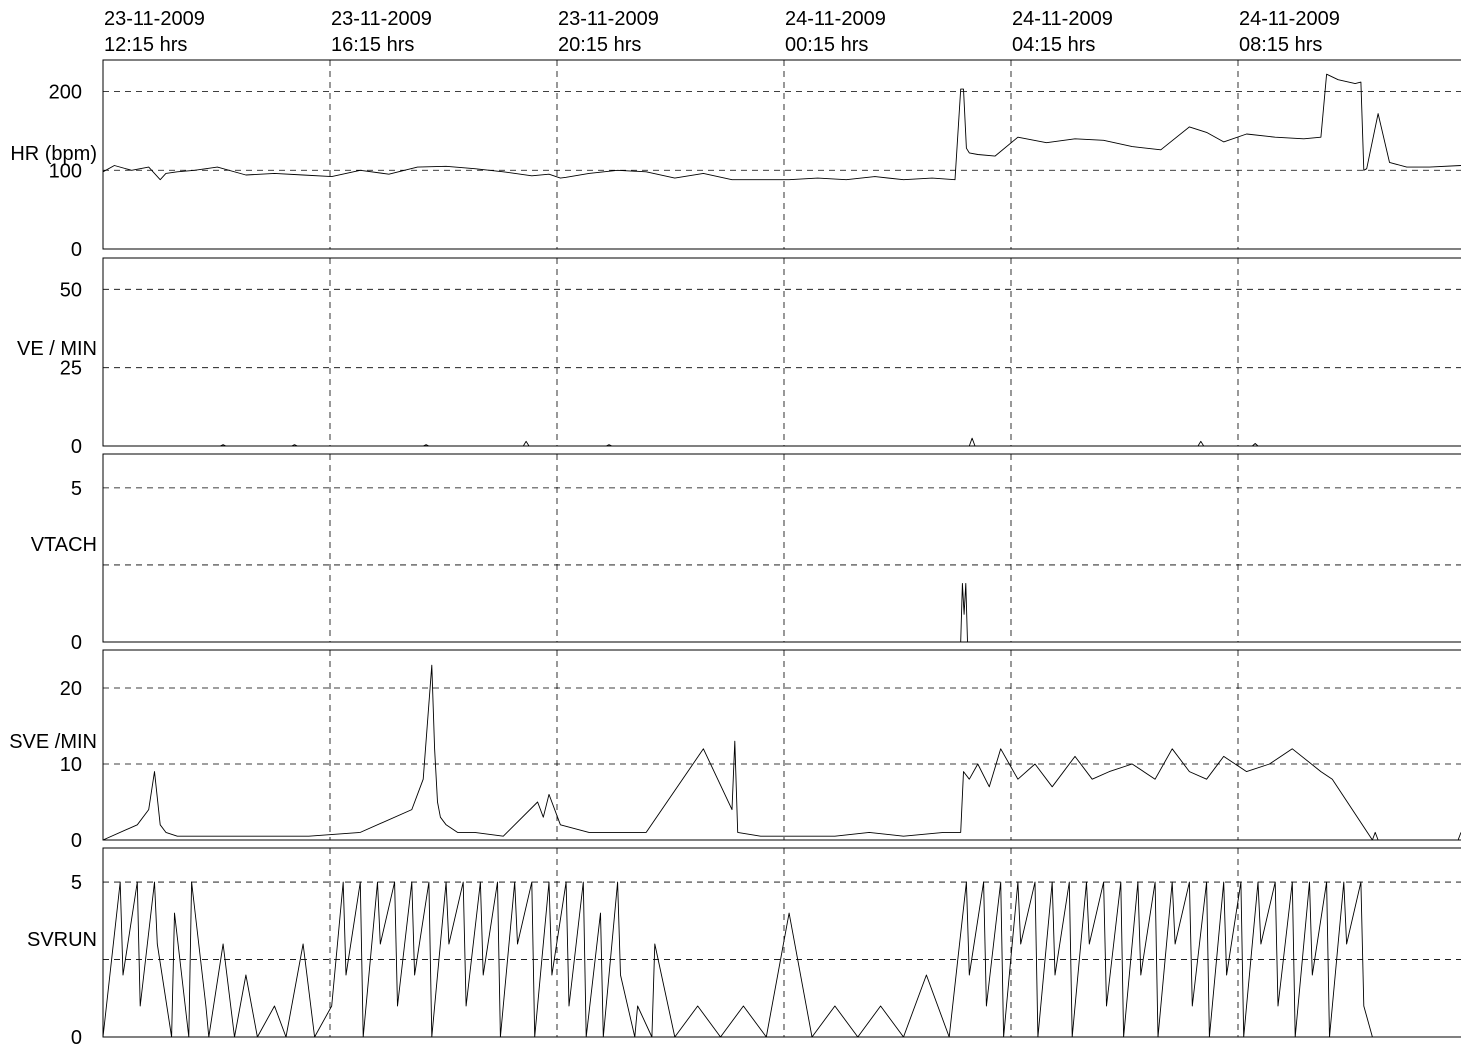 The image size is (1461, 1050). What do you see at coordinates (71, 290) in the screenshot?
I see `y-tick-label: 50` at bounding box center [71, 290].